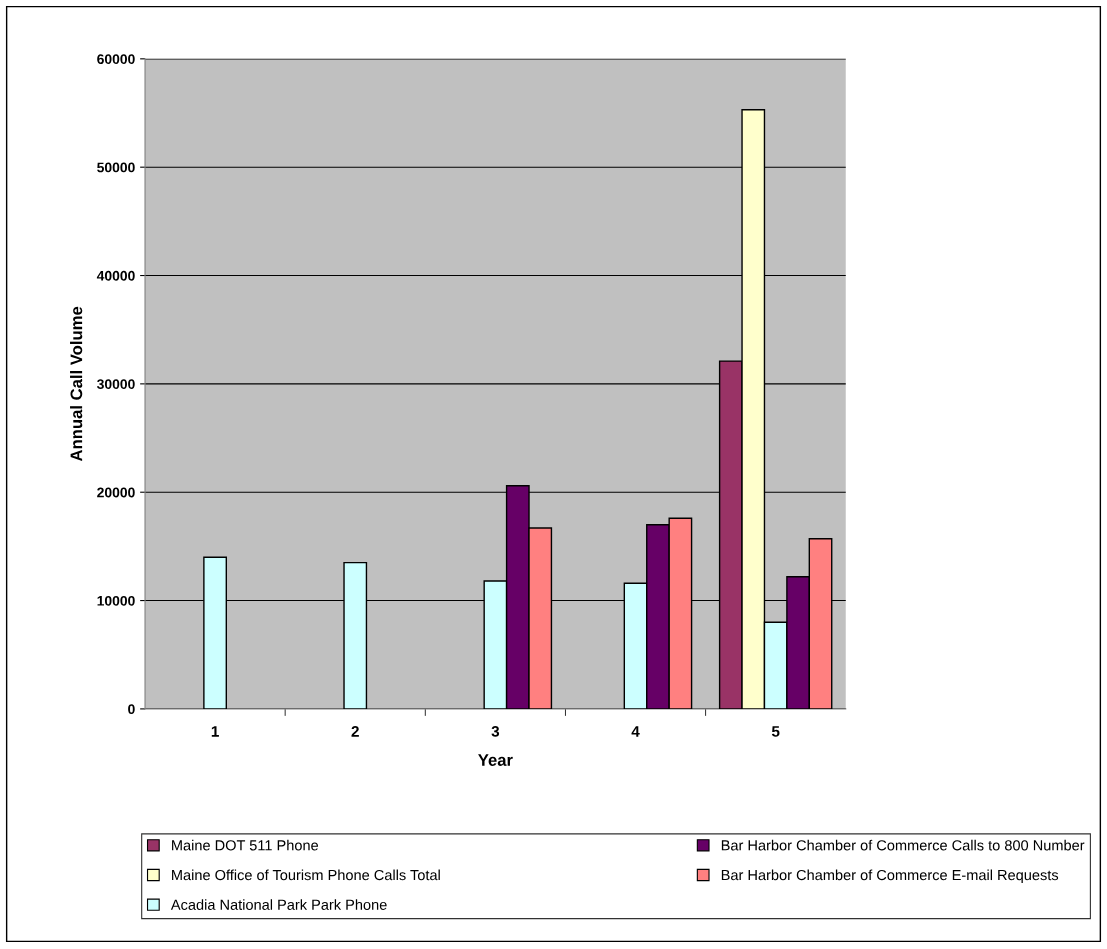 The height and width of the screenshot is (949, 1107). What do you see at coordinates (116, 492) in the screenshot?
I see `y-tick-label: 20000` at bounding box center [116, 492].